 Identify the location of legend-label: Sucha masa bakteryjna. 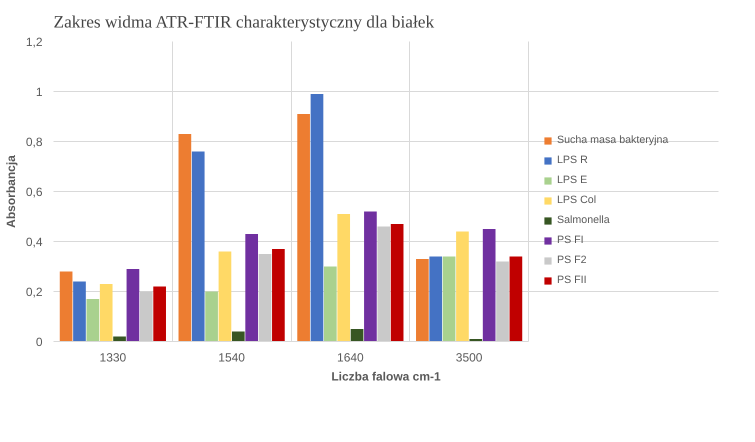
(612, 140).